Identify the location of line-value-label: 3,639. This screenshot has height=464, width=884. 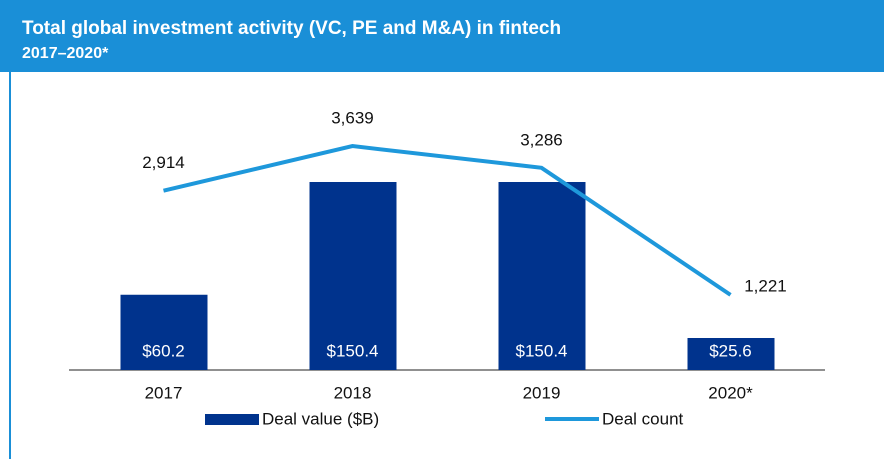
(352, 118).